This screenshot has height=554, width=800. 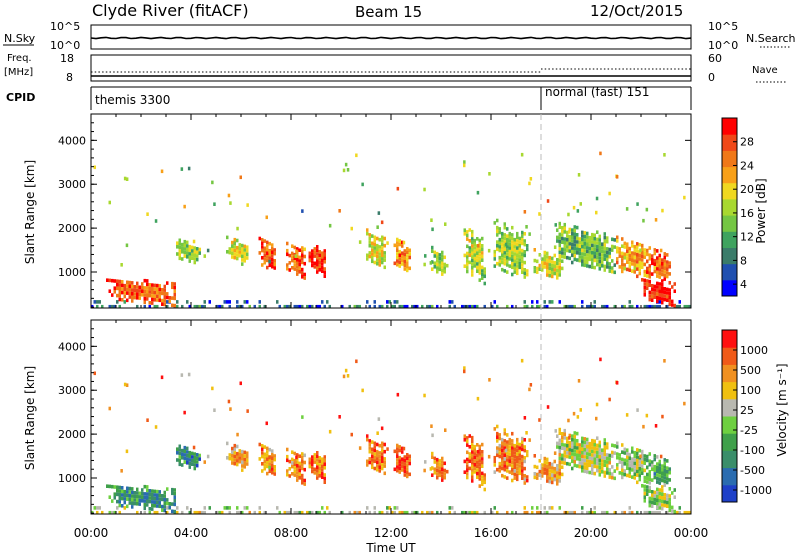 I want to click on y-tick-label: 1000, so click(x=72, y=478).